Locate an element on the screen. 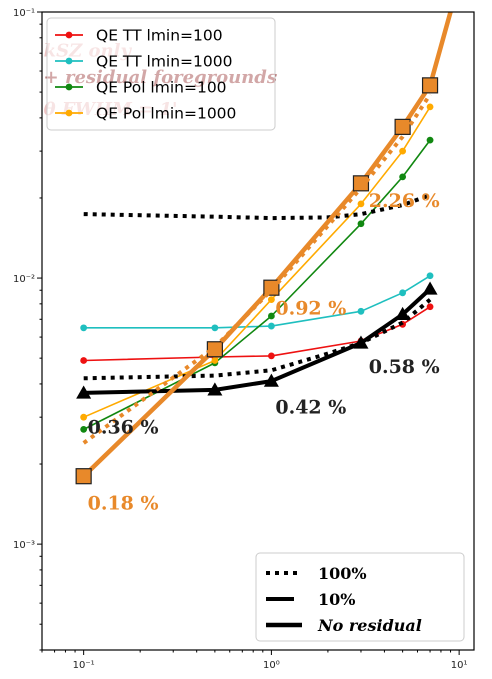  series-legend-box is located at coordinates (161, 74).